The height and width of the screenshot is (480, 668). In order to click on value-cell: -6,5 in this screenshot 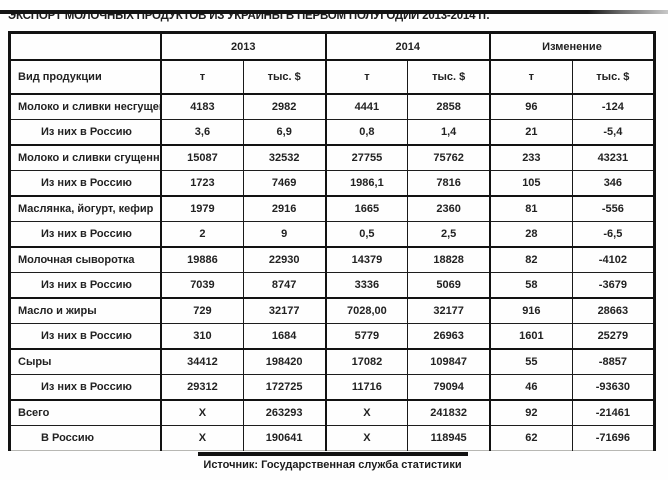, I will do `click(613, 234)`.